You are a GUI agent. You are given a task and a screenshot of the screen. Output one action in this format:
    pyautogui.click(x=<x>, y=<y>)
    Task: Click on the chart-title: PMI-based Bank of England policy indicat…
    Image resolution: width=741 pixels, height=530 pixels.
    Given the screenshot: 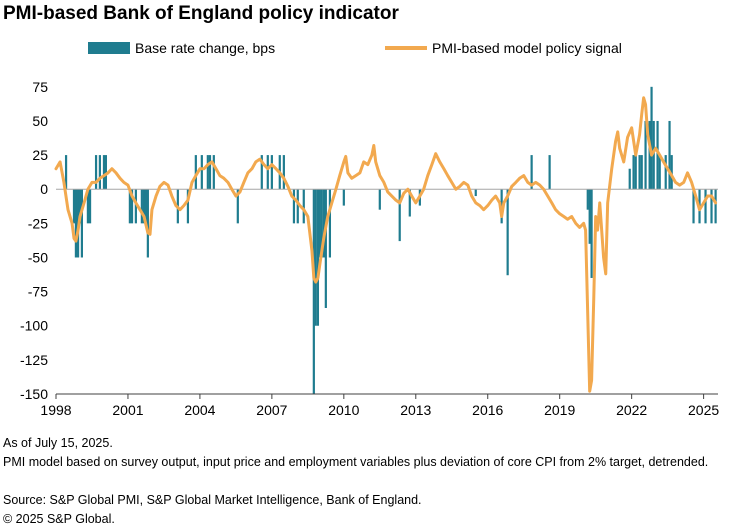 What is the action you would take?
    pyautogui.click(x=201, y=13)
    